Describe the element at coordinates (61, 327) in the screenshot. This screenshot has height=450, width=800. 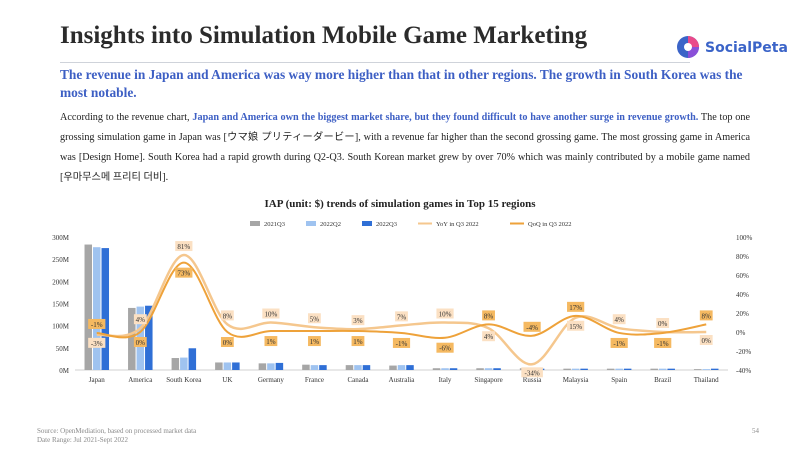
I see `y-left-tick-label: 100M` at that location.